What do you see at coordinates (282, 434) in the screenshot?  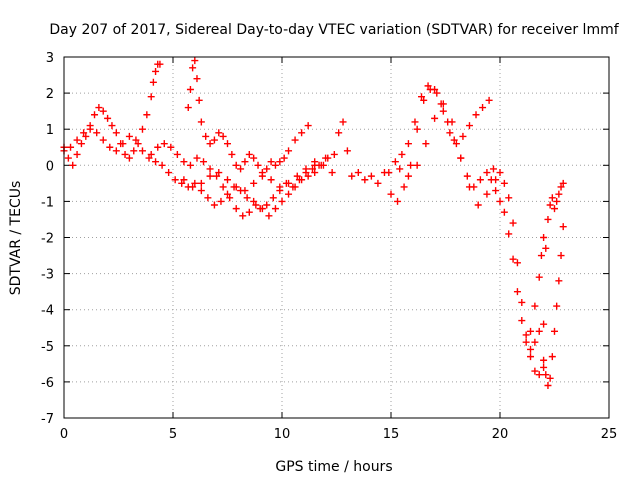 I see `x-tick-label: 10` at bounding box center [282, 434].